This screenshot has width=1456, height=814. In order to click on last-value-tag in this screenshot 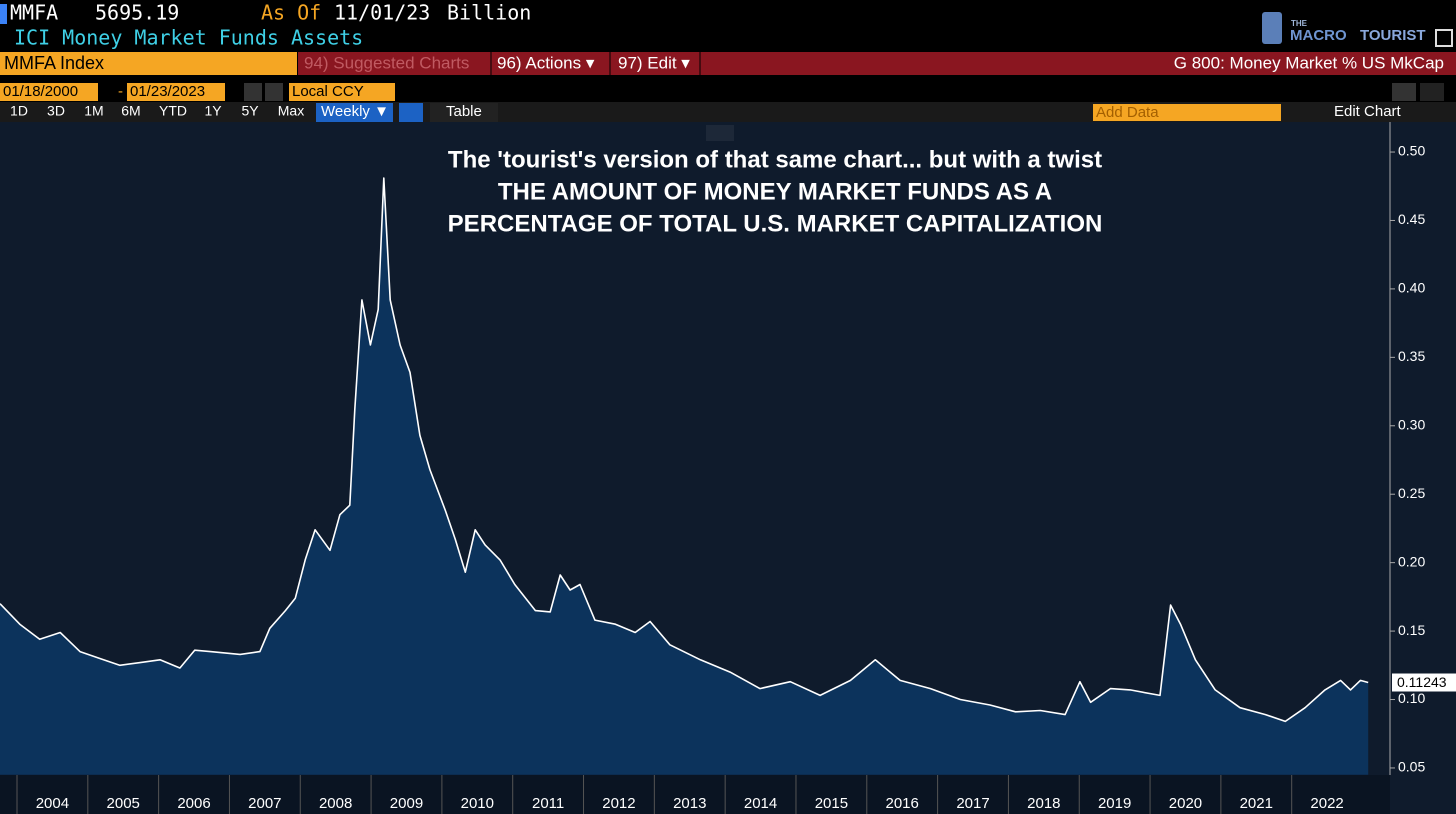, I will do `click(1424, 682)`.